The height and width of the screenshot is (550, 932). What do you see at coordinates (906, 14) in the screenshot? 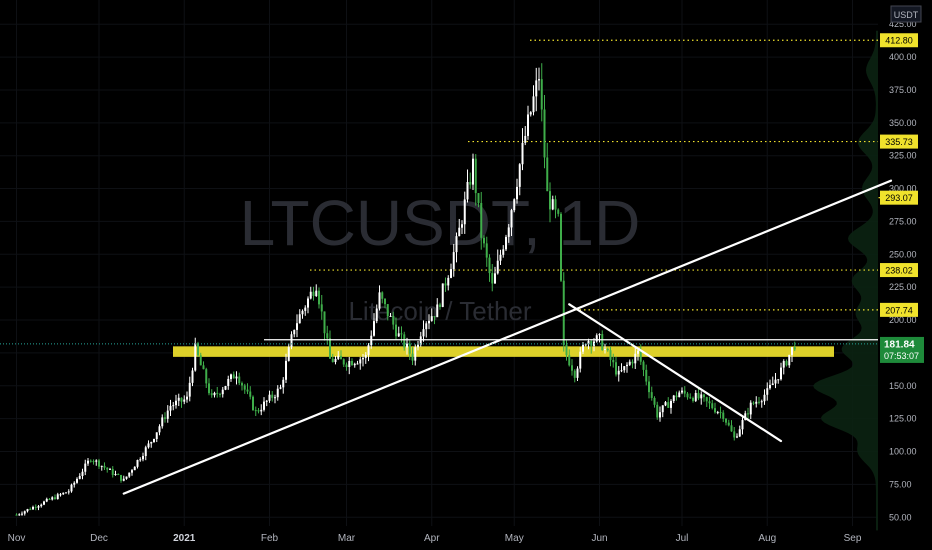
I see `currency-badge` at bounding box center [906, 14].